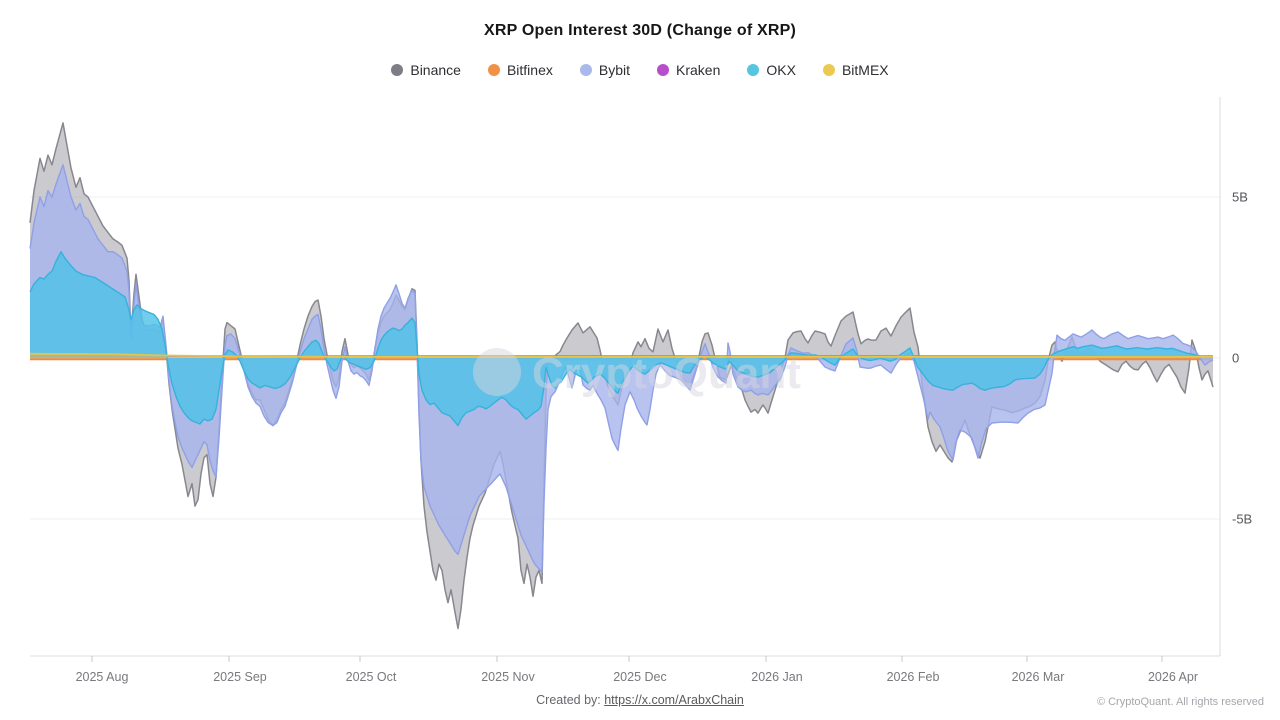  I want to click on legend-dot-bitmex-icon, so click(828, 70).